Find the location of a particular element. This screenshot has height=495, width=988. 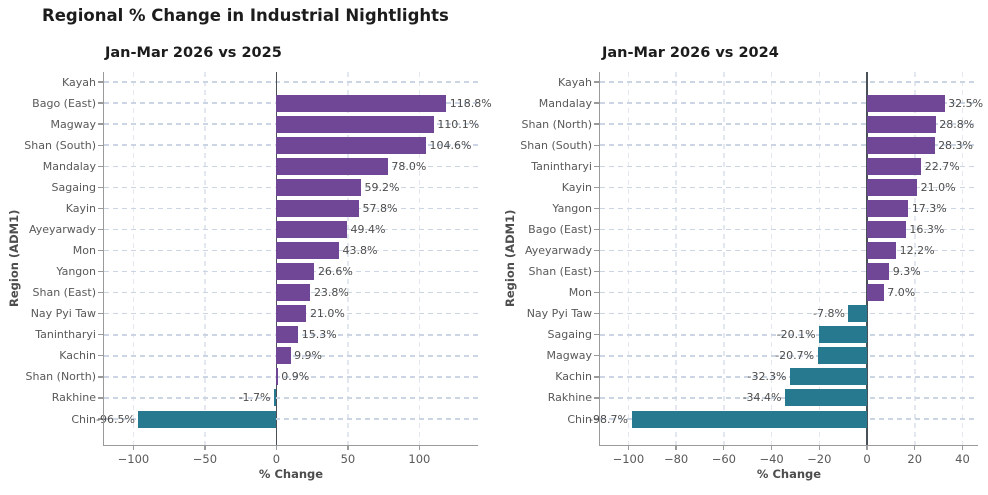

bar-mandalay is located at coordinates (906, 103).